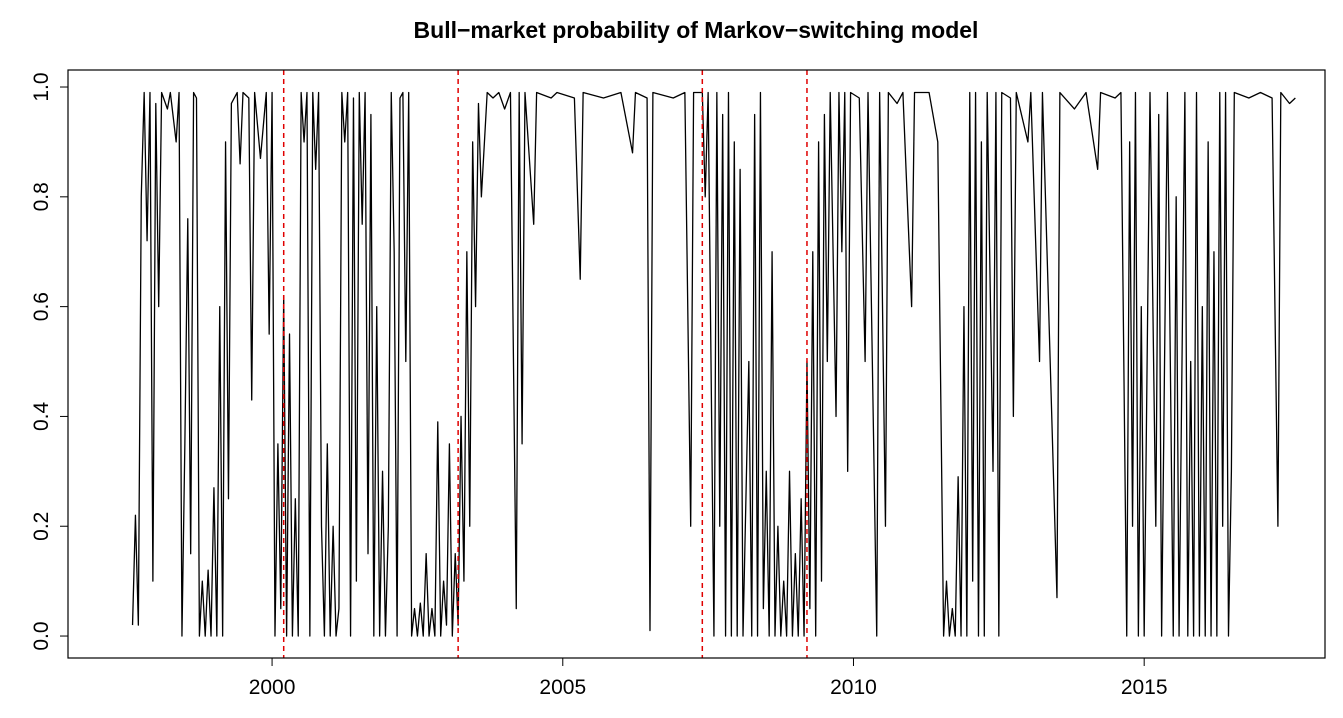  Describe the element at coordinates (272, 687) in the screenshot. I see `x-tick-label: 2000` at that location.